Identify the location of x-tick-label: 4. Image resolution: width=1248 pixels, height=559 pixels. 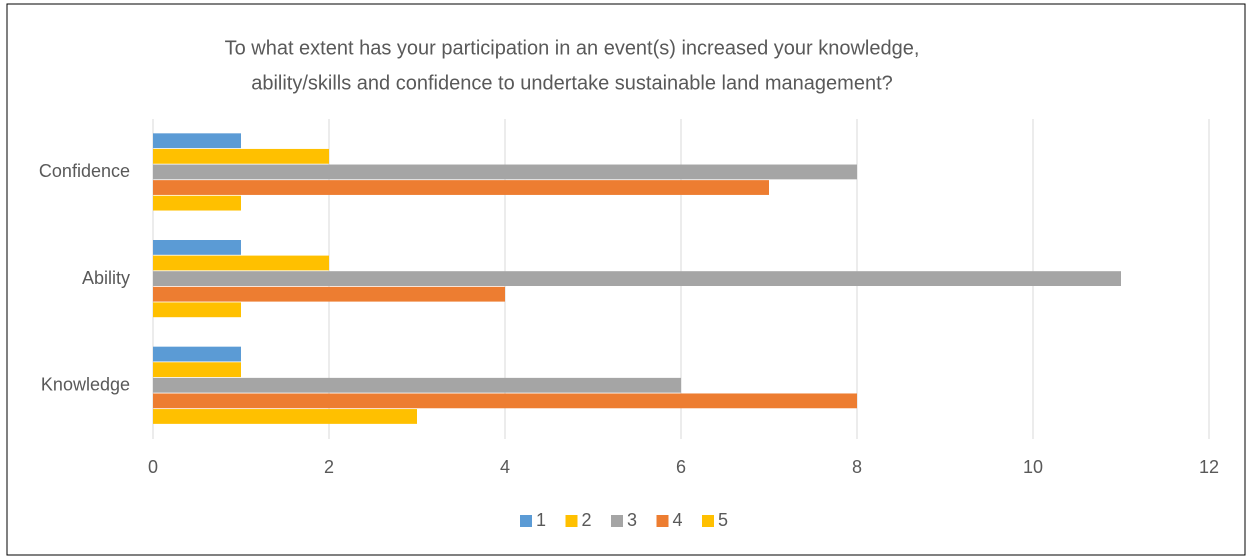
(505, 467).